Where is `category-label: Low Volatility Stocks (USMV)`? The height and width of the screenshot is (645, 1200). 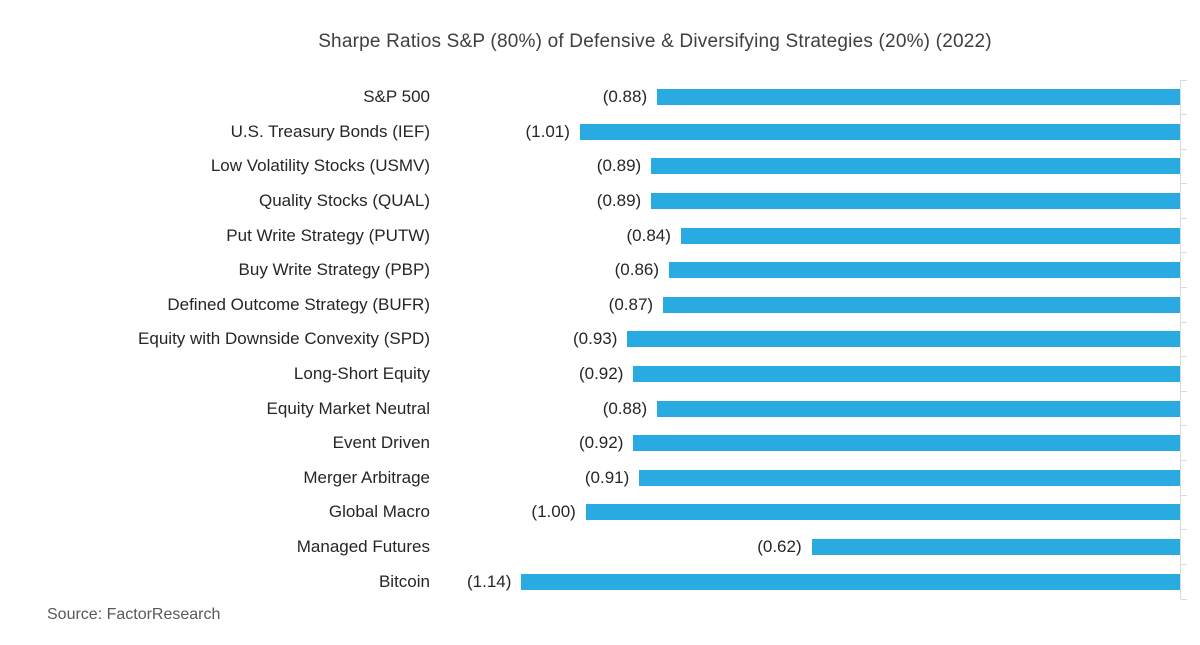 category-label: Low Volatility Stocks (USMV) is located at coordinates (320, 166).